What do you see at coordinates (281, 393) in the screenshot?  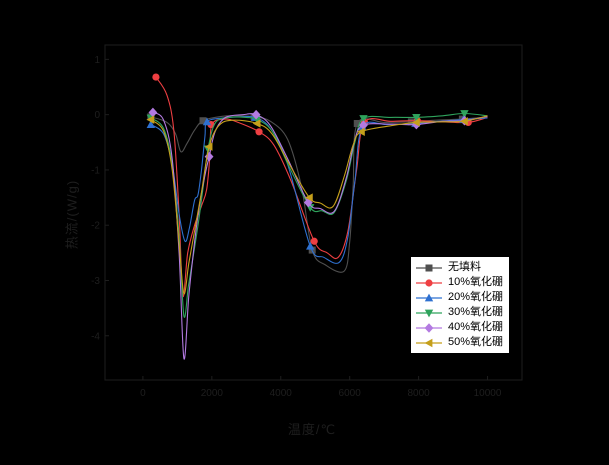 I see `x-tick-label: 4000` at bounding box center [281, 393].